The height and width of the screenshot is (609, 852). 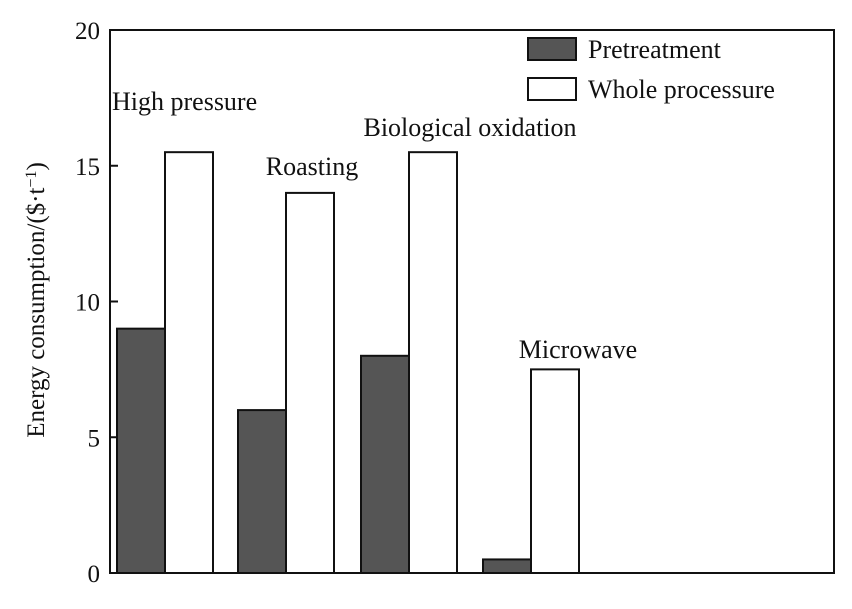 What do you see at coordinates (31, 179) in the screenshot?
I see `y-axis-title-exp: −1` at bounding box center [31, 179].